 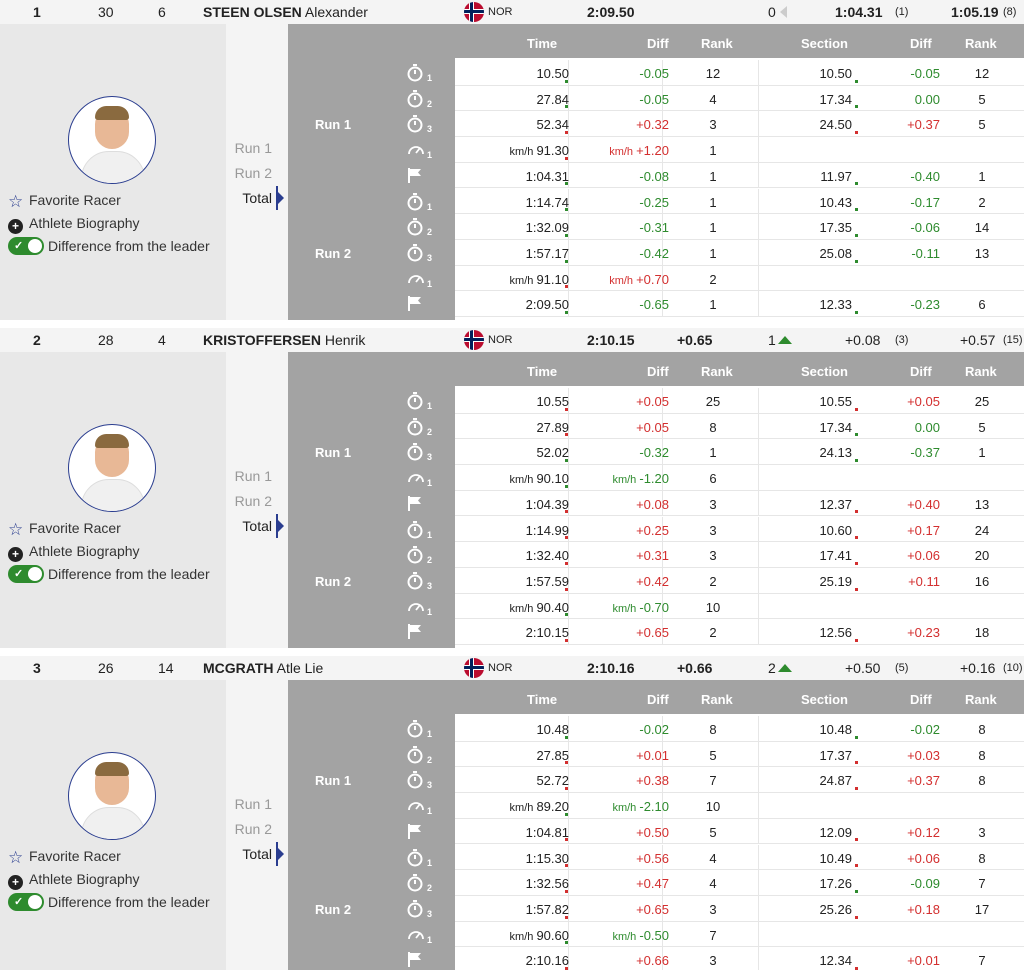 I want to click on run-selector: Run 1 Run 2 Total, so click(x=257, y=500).